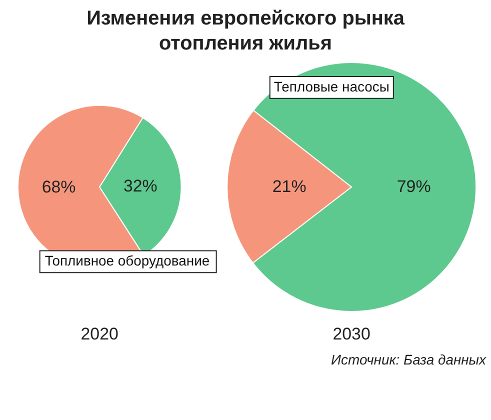 The width and height of the screenshot is (491, 420). Describe the element at coordinates (99, 334) in the screenshot. I see `text: 2020` at that location.